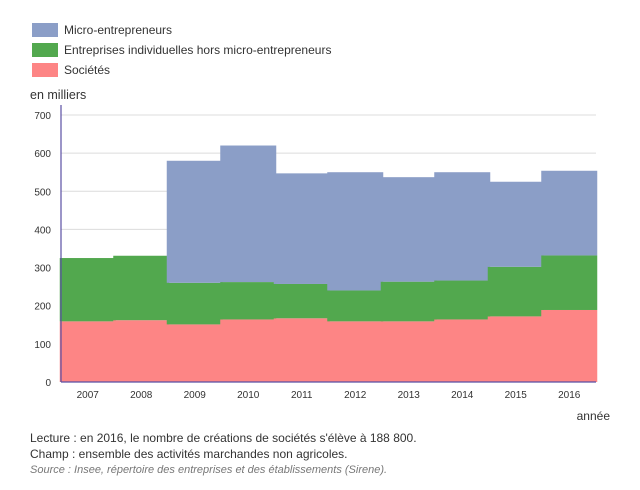  What do you see at coordinates (248, 395) in the screenshot?
I see `x-tick-label: 2010` at bounding box center [248, 395].